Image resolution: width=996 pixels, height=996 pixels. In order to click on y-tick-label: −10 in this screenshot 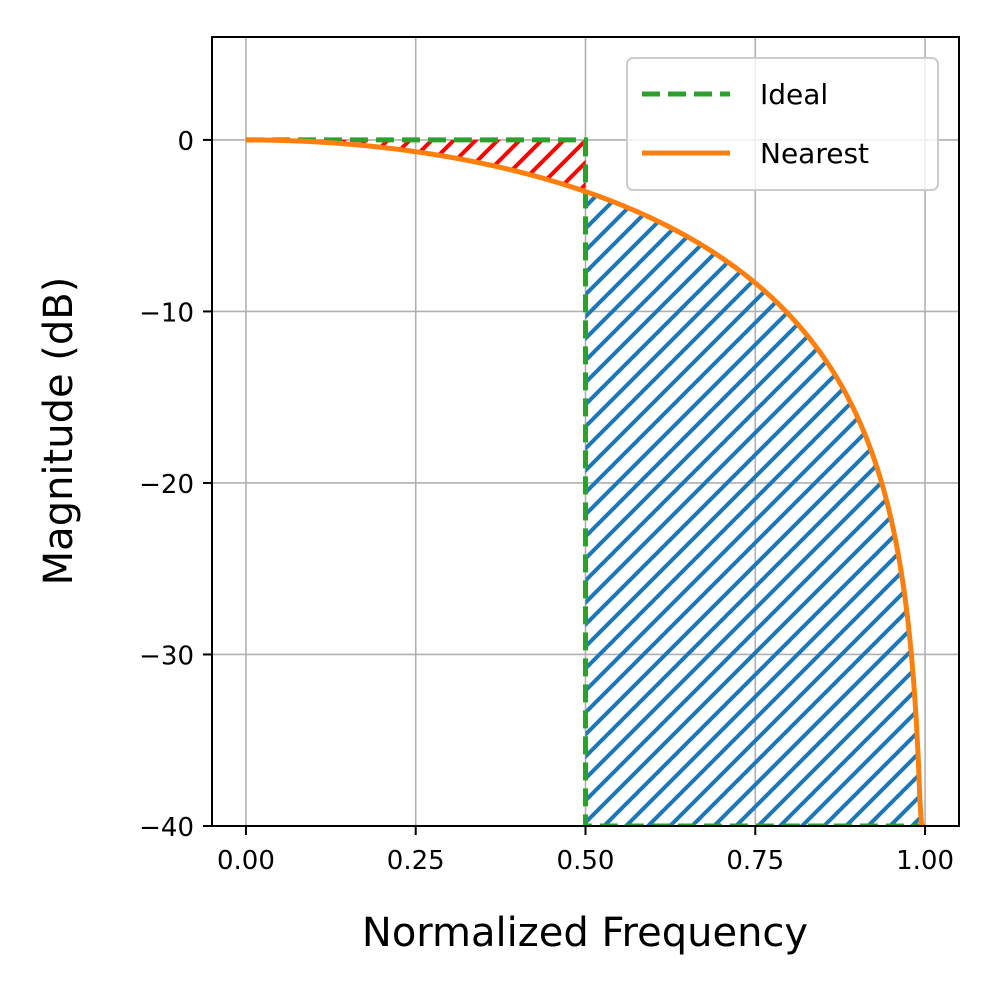, I will do `click(166, 313)`.